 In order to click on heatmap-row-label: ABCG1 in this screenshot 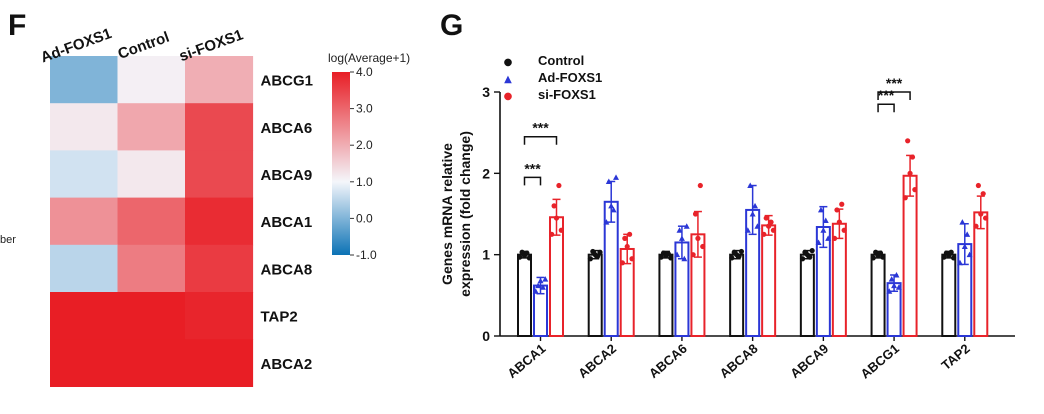, I will do `click(287, 81)`.